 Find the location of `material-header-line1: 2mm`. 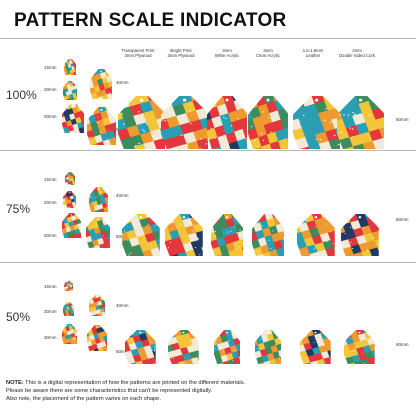

material-header-line1: 2mm is located at coordinates (357, 50).